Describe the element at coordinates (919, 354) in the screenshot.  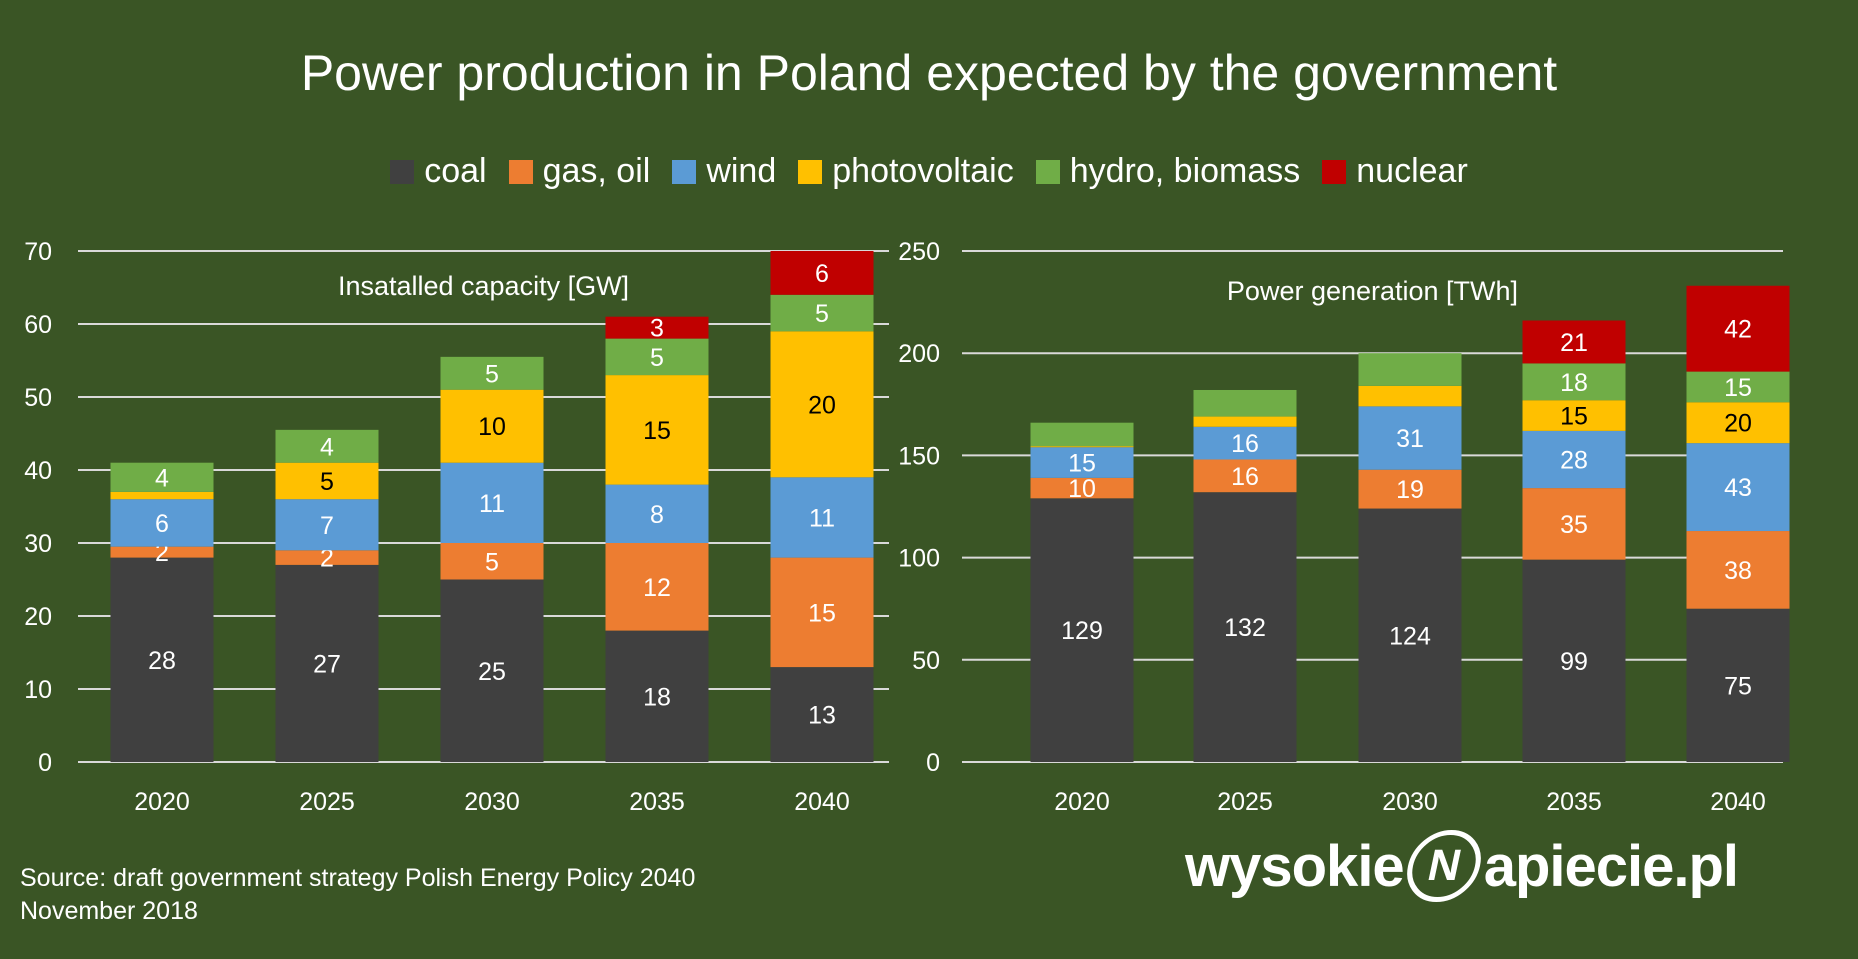
I see `y-tick-label: 200` at that location.